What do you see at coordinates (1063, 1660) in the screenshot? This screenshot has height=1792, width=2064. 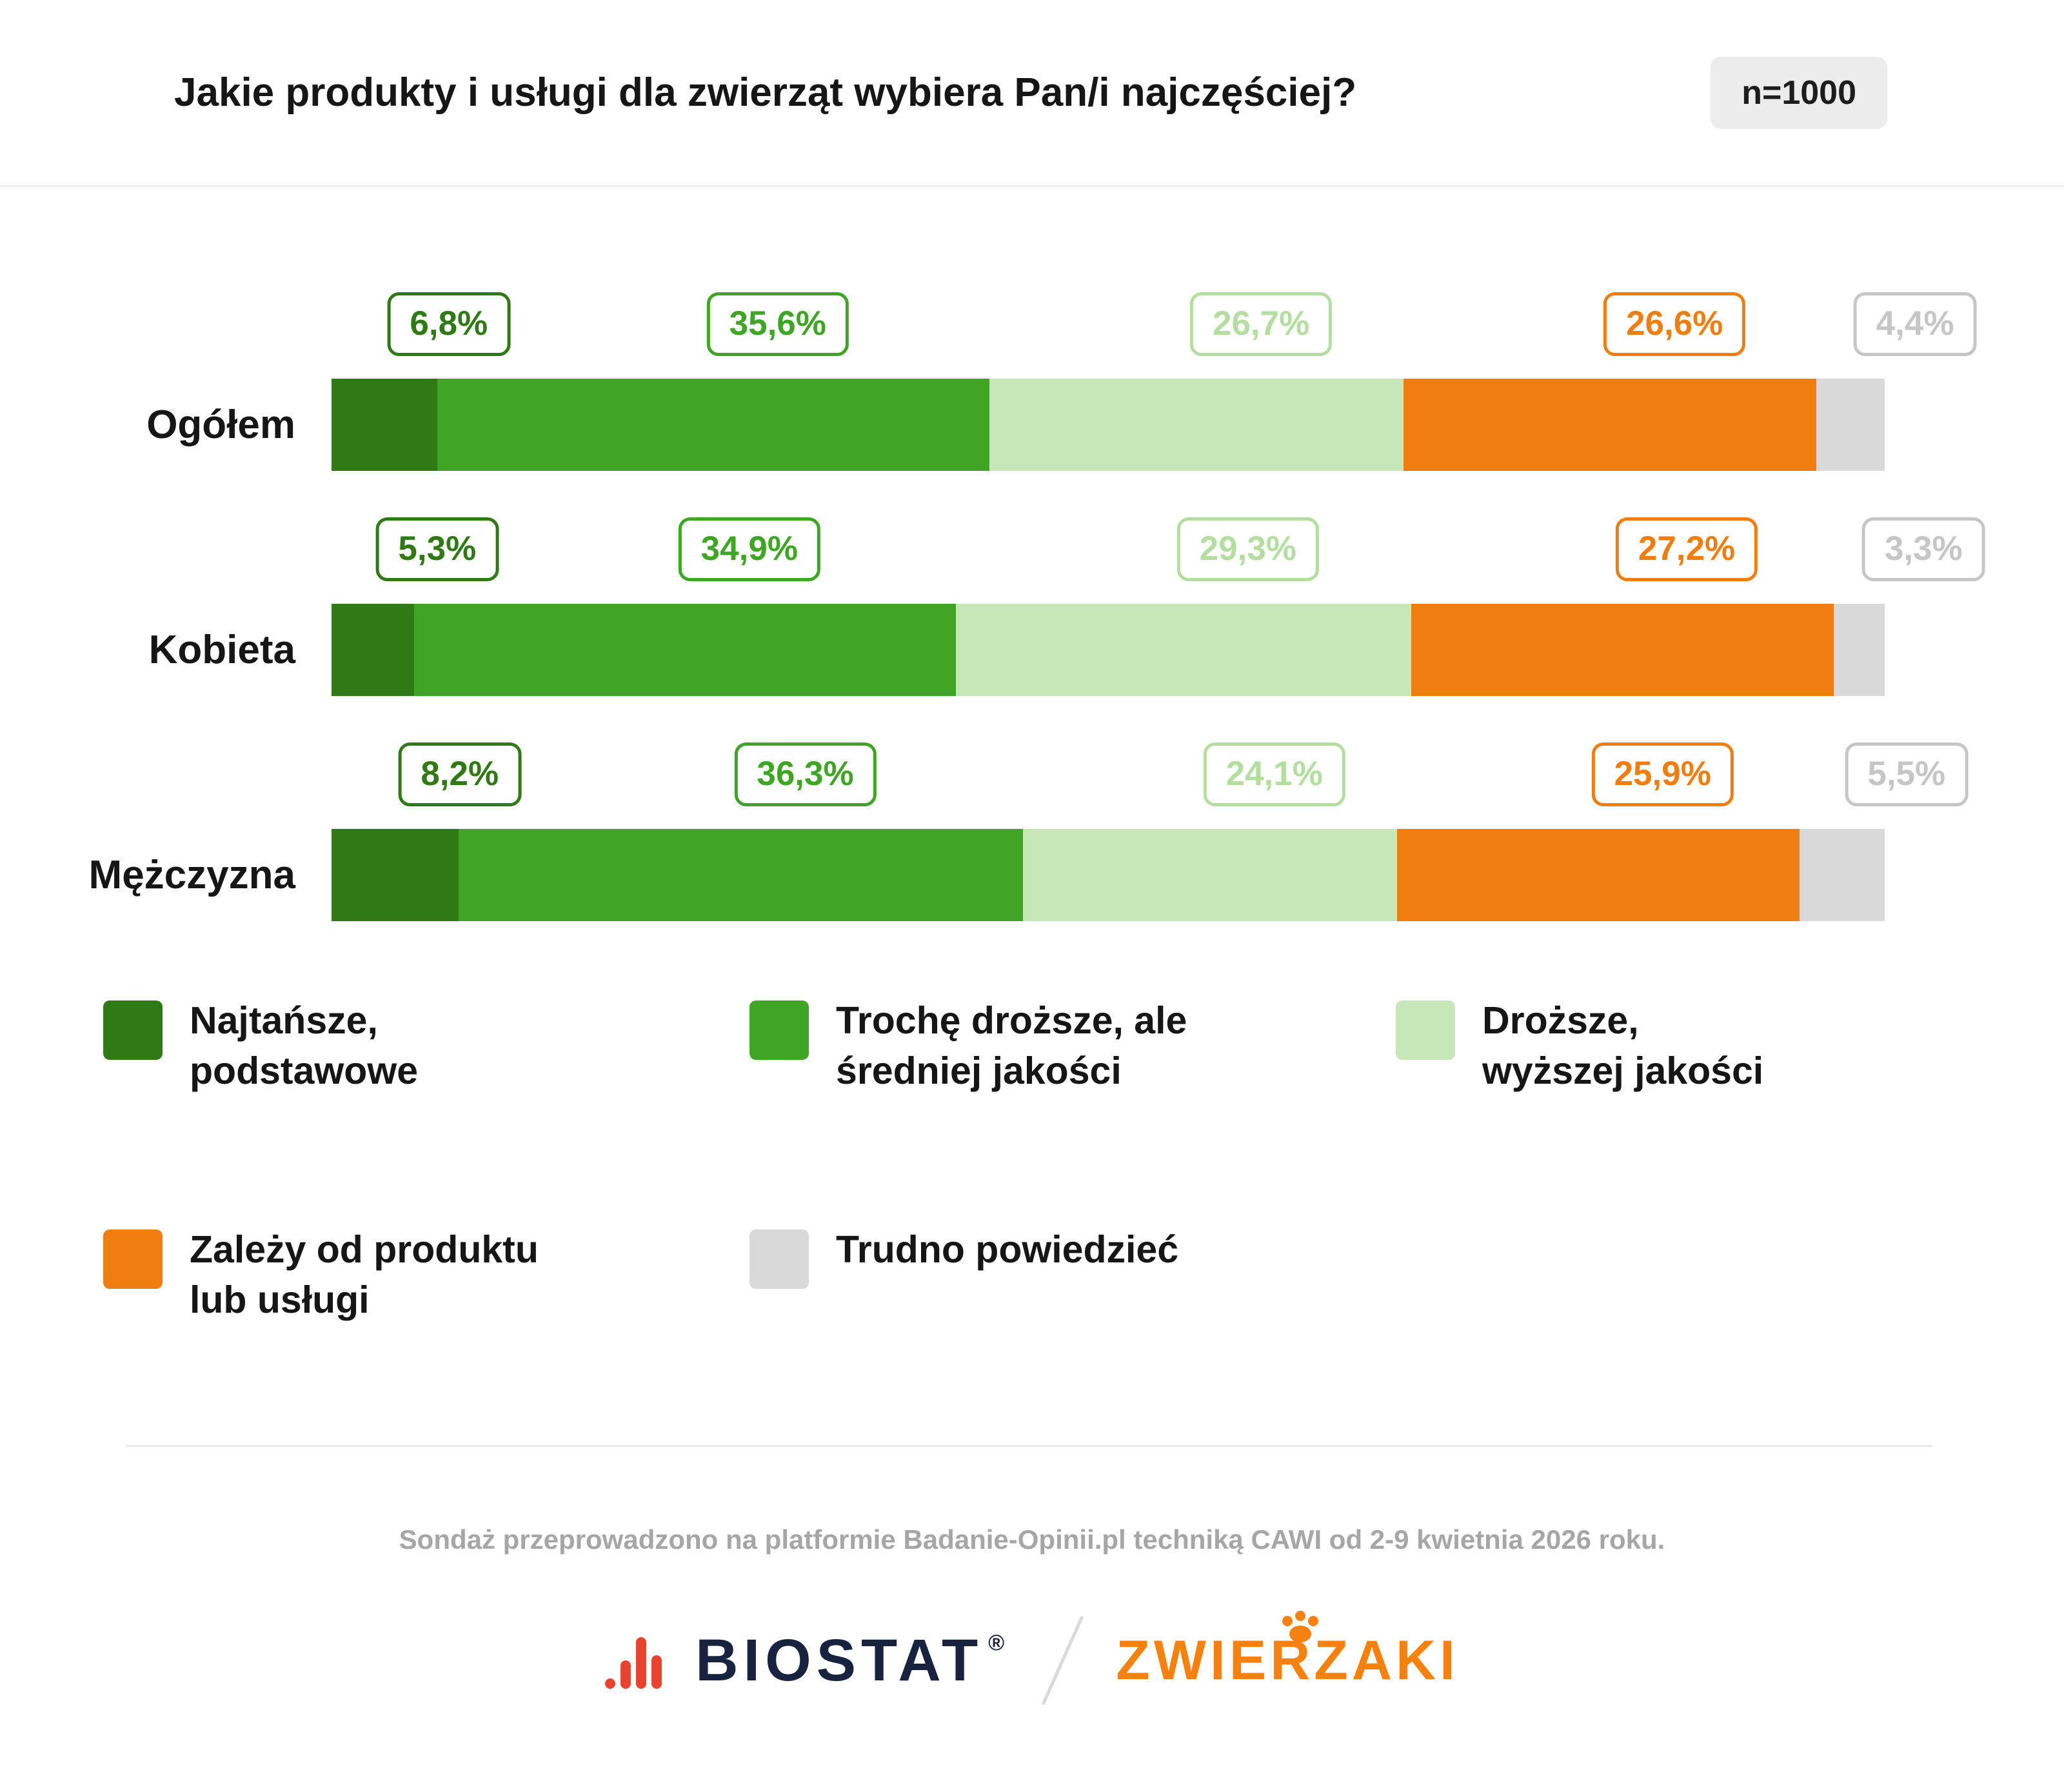 I see `divider-slash-icon` at bounding box center [1063, 1660].